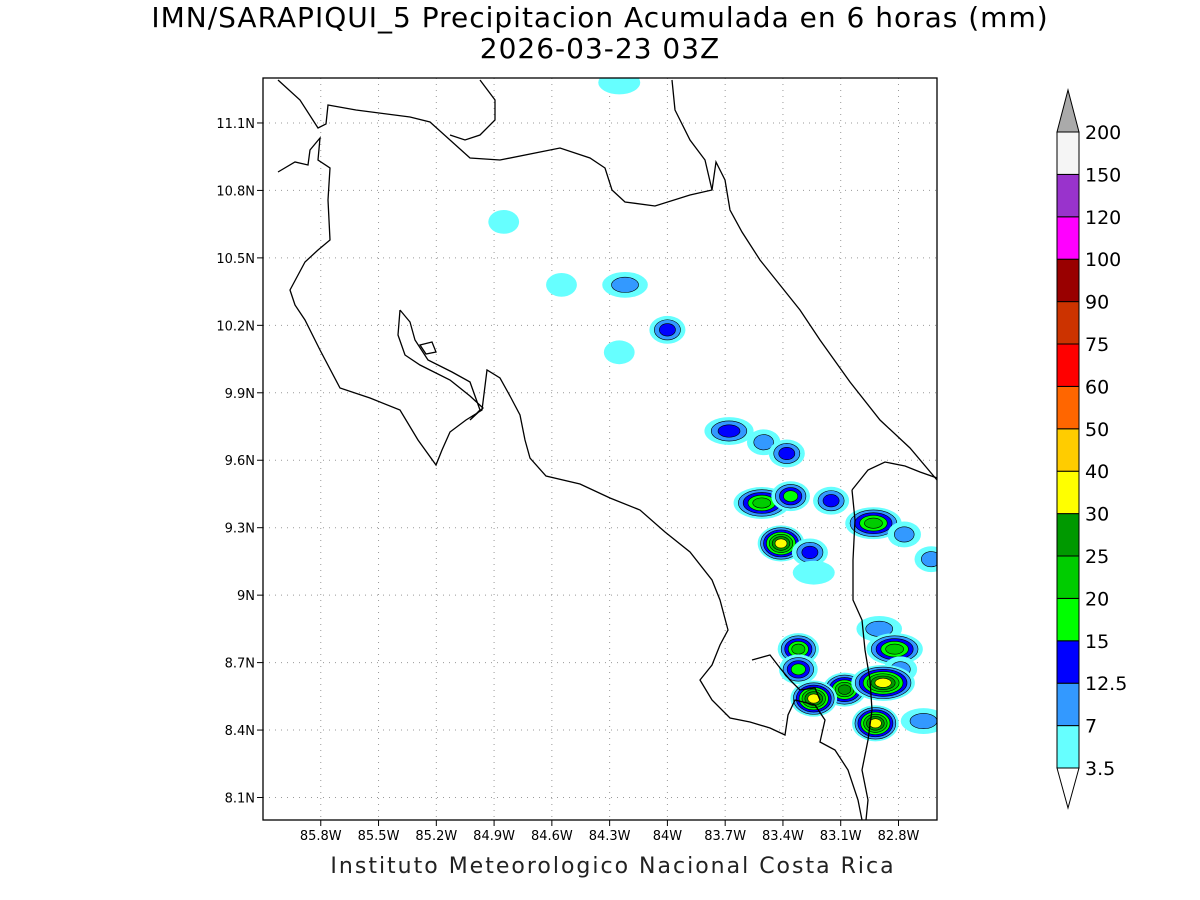 The height and width of the screenshot is (900, 1200). I want to click on lon-tick-label: 83.7W, so click(725, 836).